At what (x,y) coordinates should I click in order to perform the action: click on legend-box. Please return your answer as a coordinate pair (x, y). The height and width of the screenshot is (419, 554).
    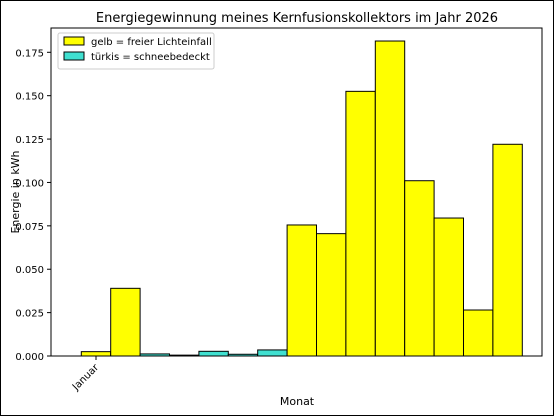
    Looking at the image, I should click on (136, 51).